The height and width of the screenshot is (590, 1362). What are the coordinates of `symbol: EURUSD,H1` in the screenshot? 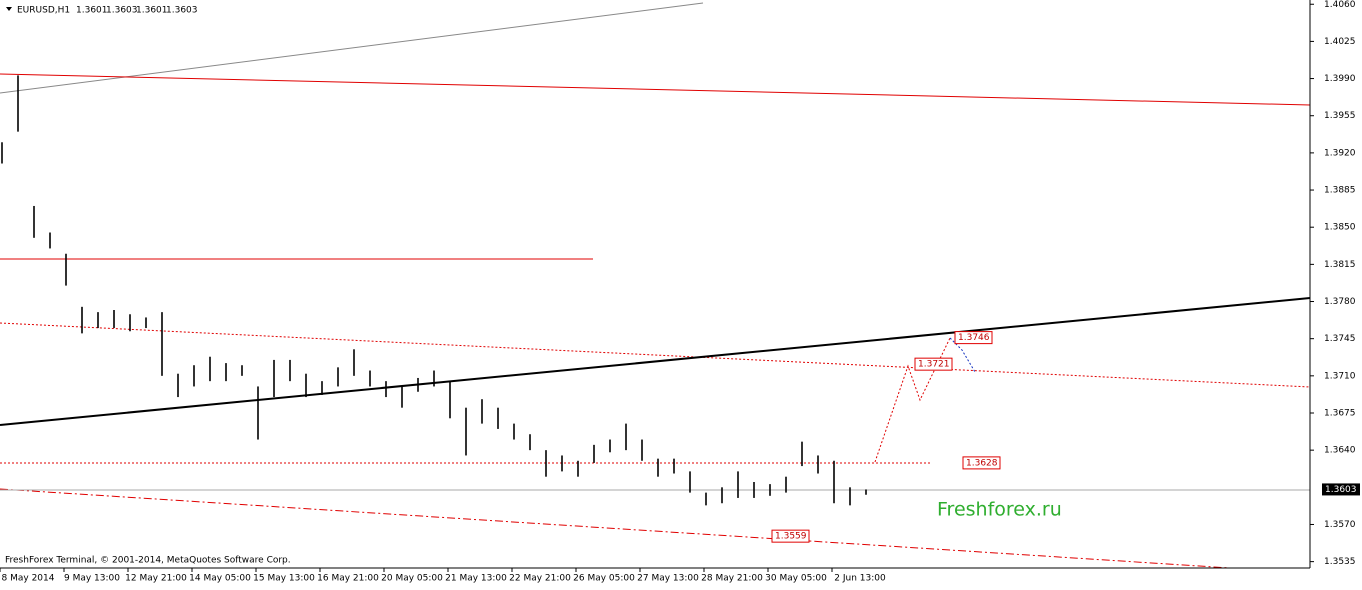 It's located at (43, 11).